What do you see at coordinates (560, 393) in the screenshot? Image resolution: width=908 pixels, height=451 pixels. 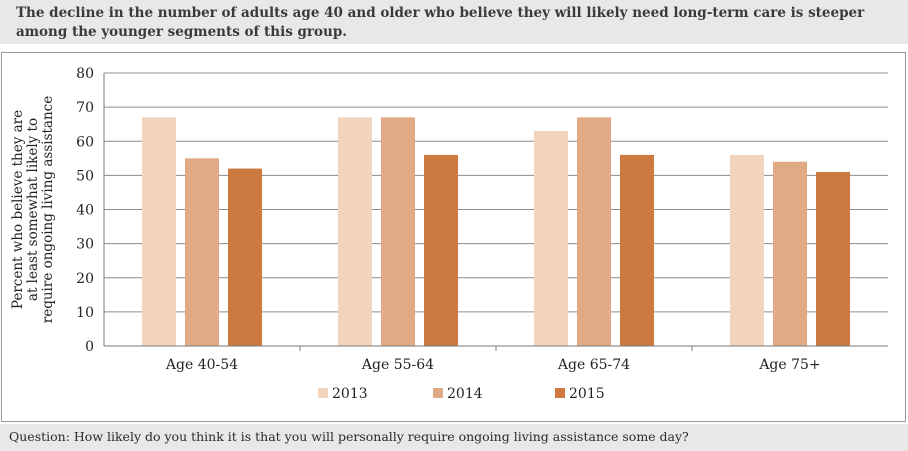 I see `legend-swatch-2015` at bounding box center [560, 393].